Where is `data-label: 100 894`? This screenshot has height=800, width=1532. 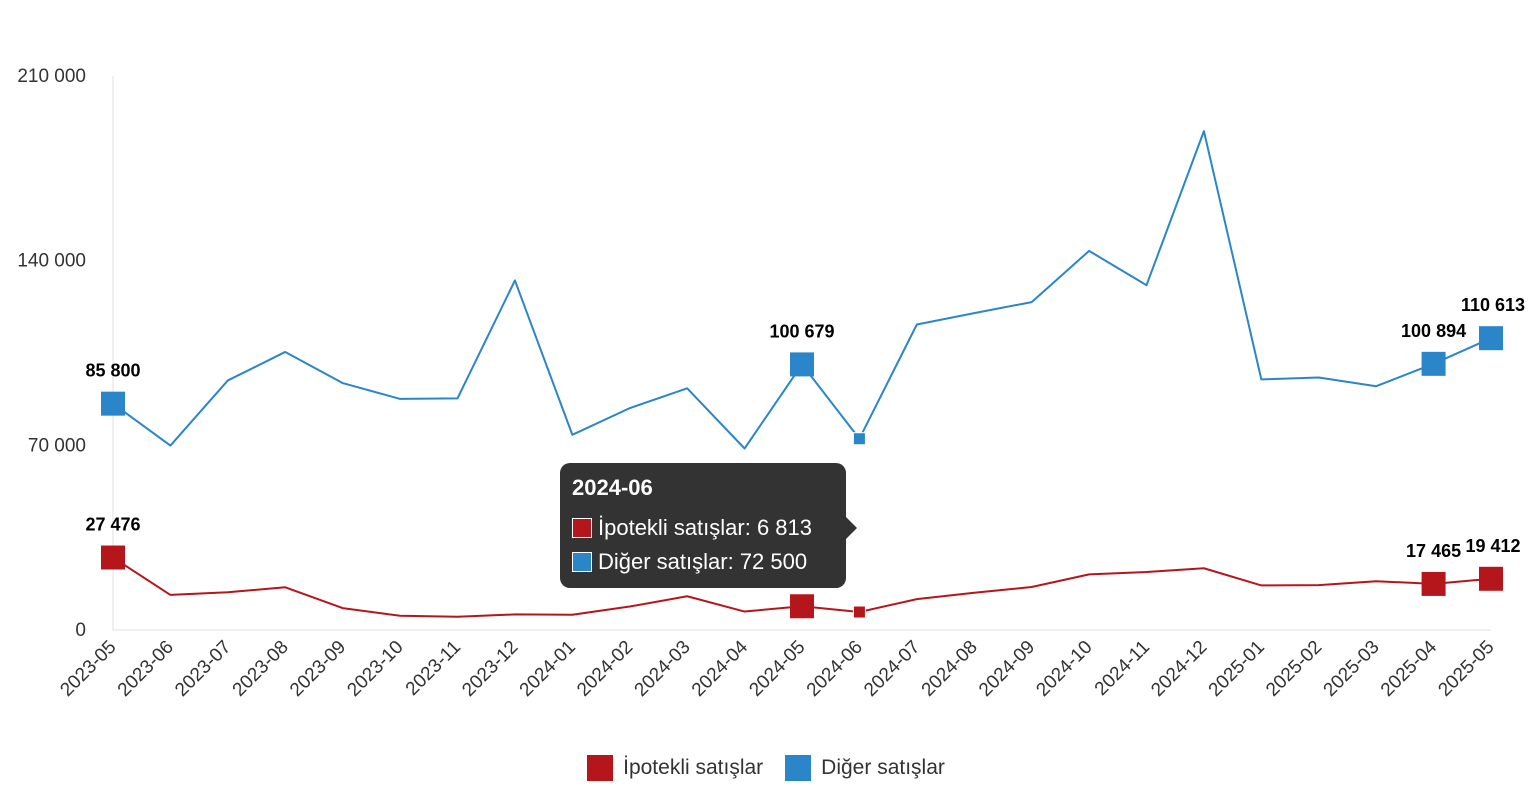 data-label: 100 894 is located at coordinates (1433, 331).